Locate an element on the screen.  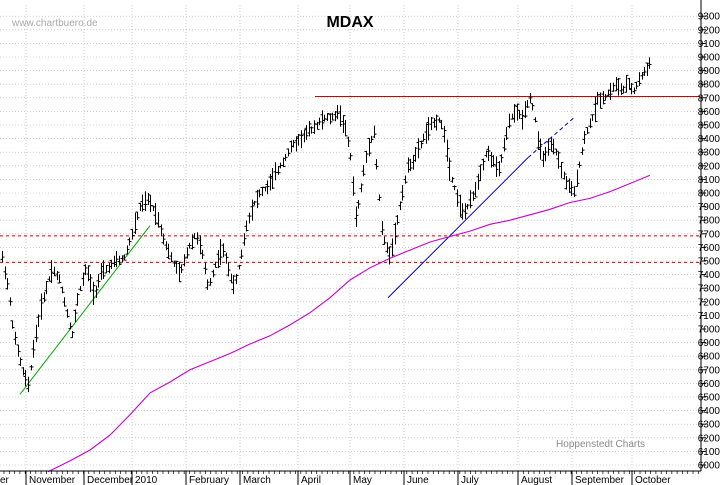
x-tick-label: er is located at coordinates (5, 480).